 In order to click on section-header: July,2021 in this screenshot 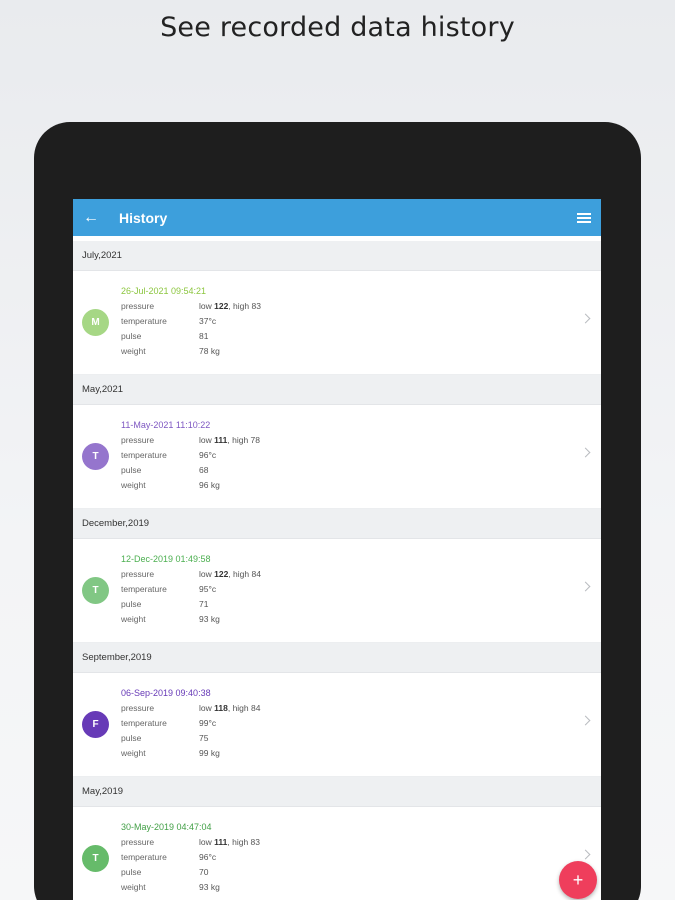, I will do `click(337, 256)`.